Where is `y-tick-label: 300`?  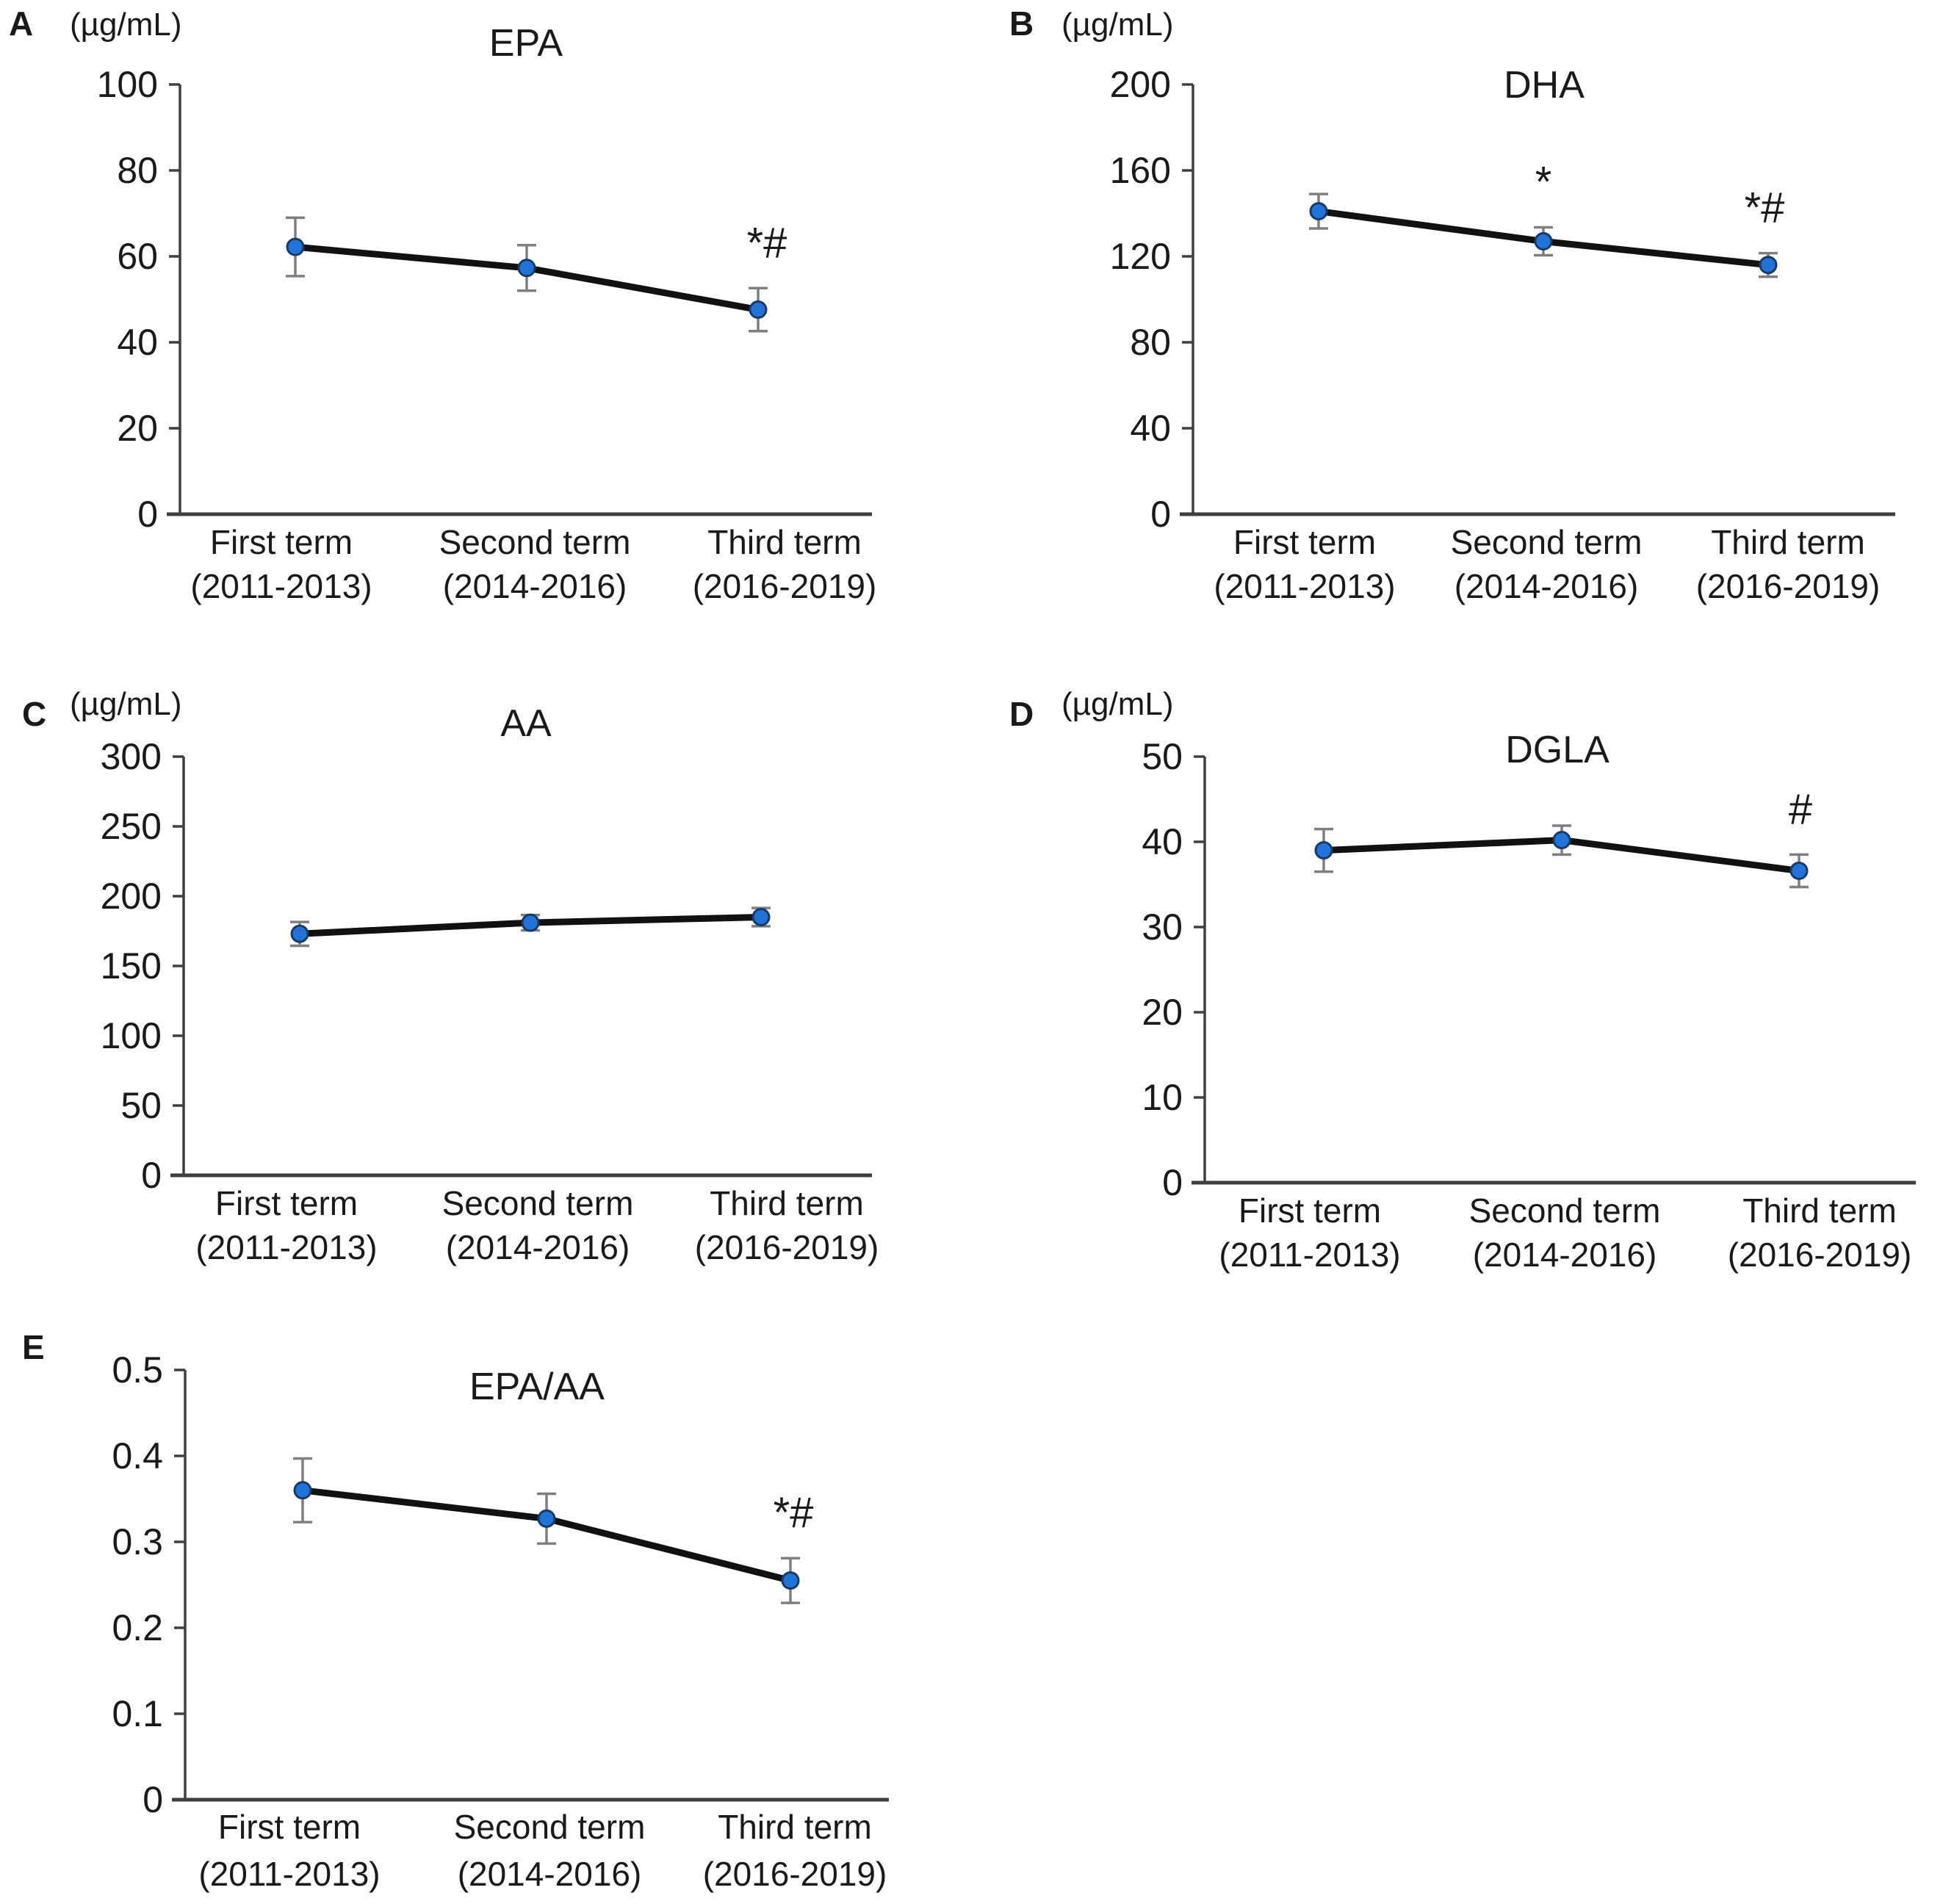
y-tick-label: 300 is located at coordinates (131, 757).